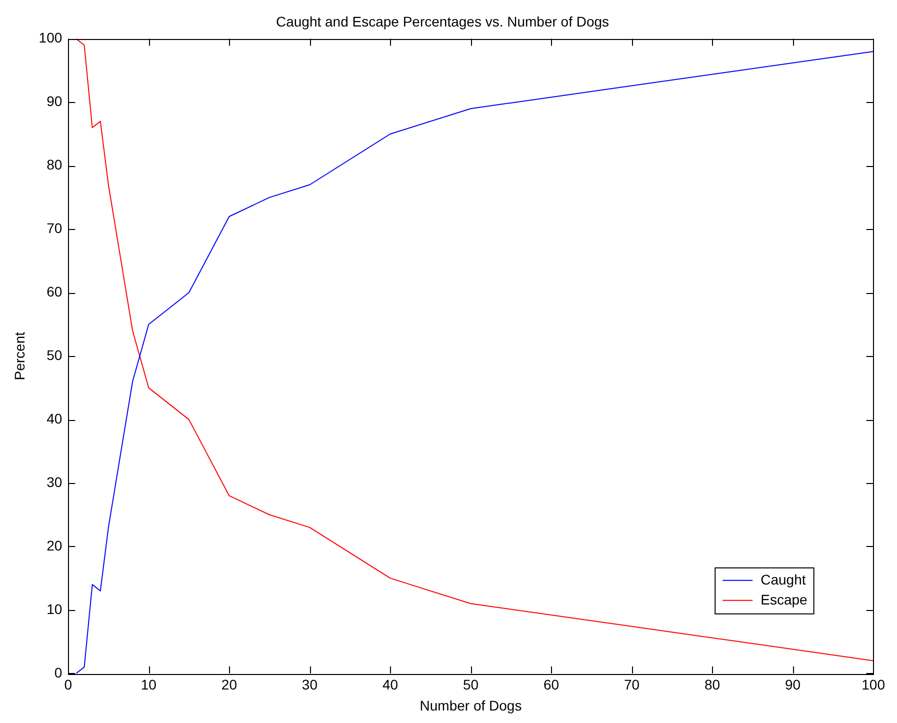  Describe the element at coordinates (793, 684) in the screenshot. I see `x-tick-label: 90` at that location.